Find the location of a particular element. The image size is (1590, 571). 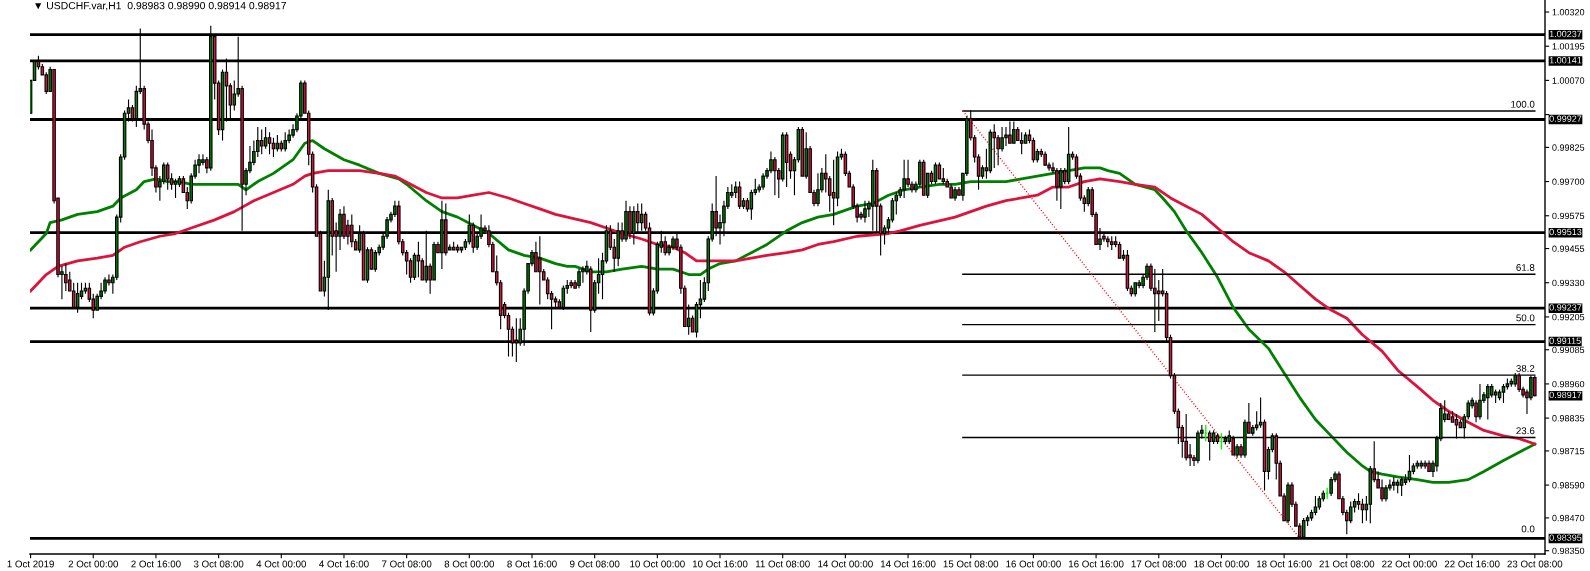

series-label: 100.0 is located at coordinates (1523, 104).